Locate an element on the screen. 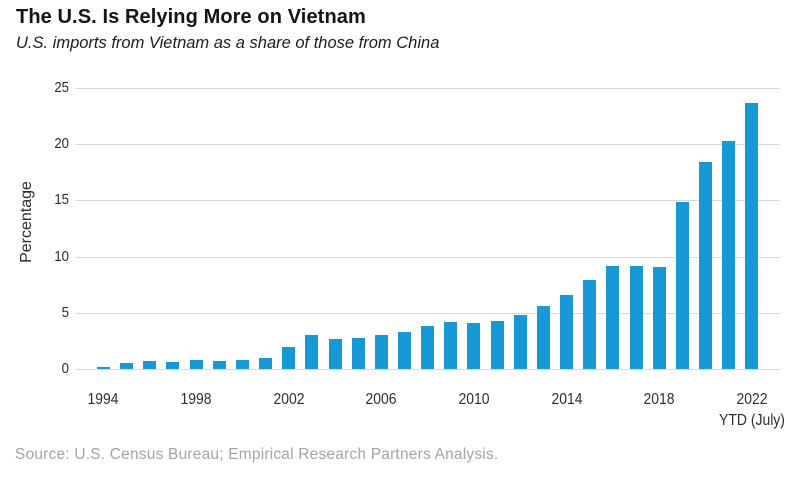  y-tick-label-5: 5 is located at coordinates (65, 312).